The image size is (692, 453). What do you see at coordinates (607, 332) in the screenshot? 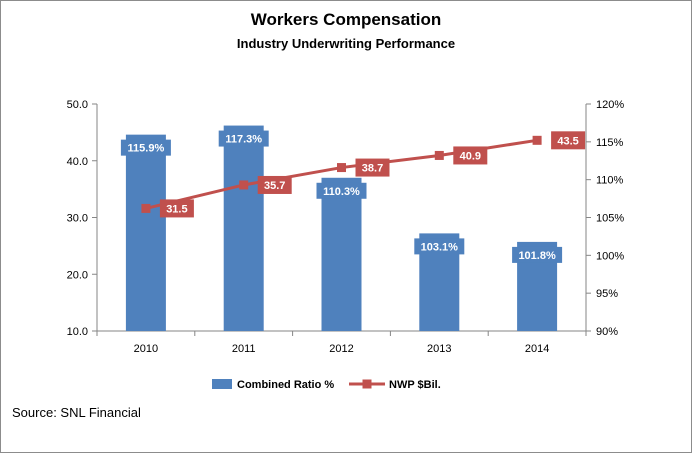
I see `right-axis-tick-label: 90%` at bounding box center [607, 332].